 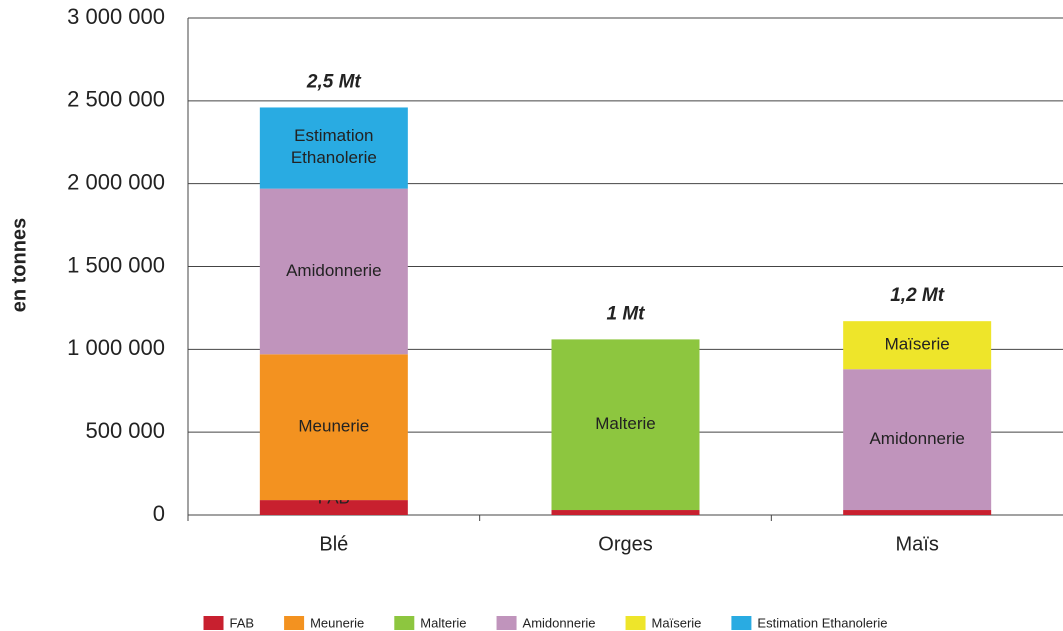 What do you see at coordinates (677, 622) in the screenshot?
I see `legend-label: Maïserie` at bounding box center [677, 622].